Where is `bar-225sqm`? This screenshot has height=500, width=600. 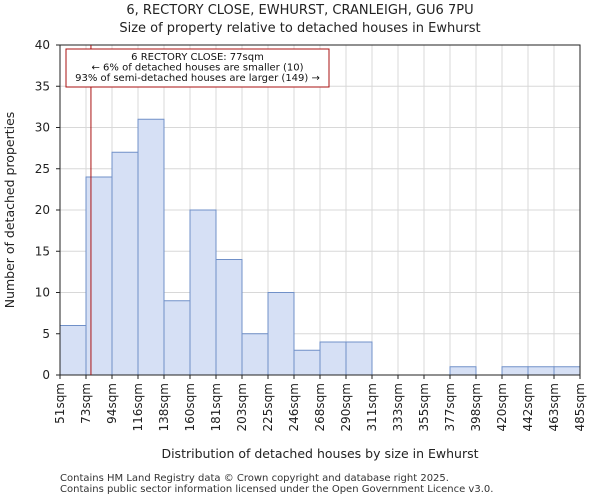
bar-225sqm is located at coordinates (281, 334).